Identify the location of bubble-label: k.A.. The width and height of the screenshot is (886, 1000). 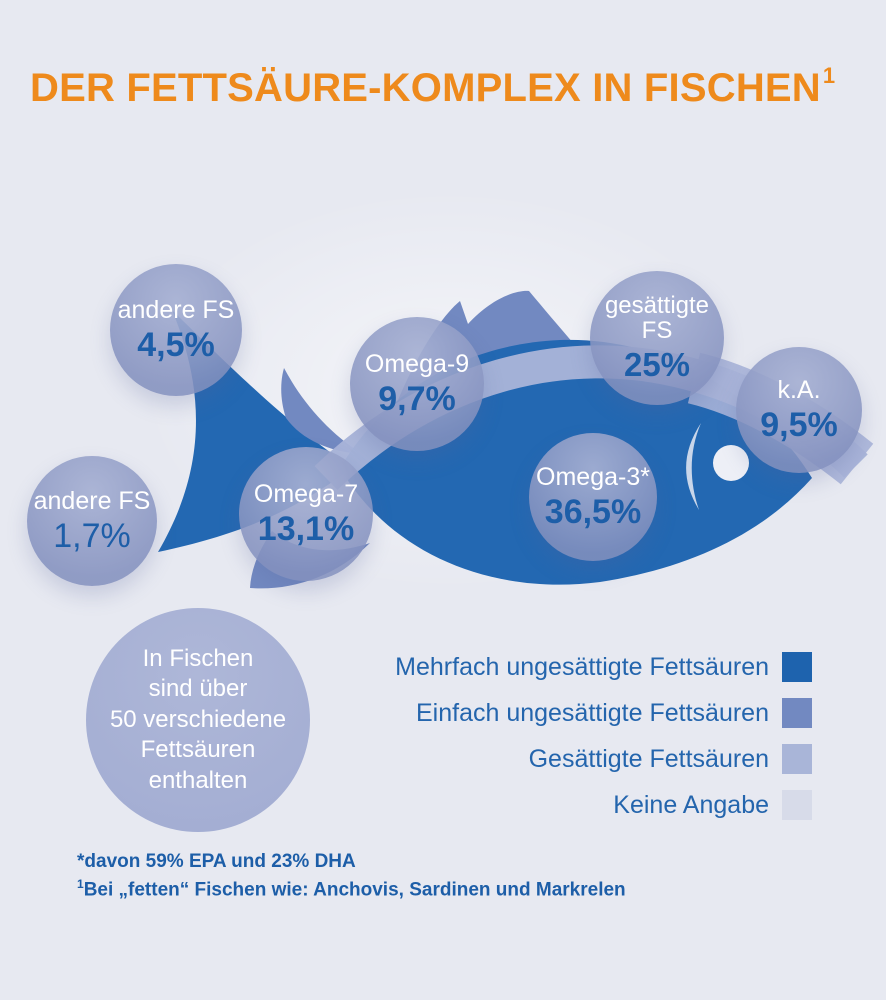
(799, 389).